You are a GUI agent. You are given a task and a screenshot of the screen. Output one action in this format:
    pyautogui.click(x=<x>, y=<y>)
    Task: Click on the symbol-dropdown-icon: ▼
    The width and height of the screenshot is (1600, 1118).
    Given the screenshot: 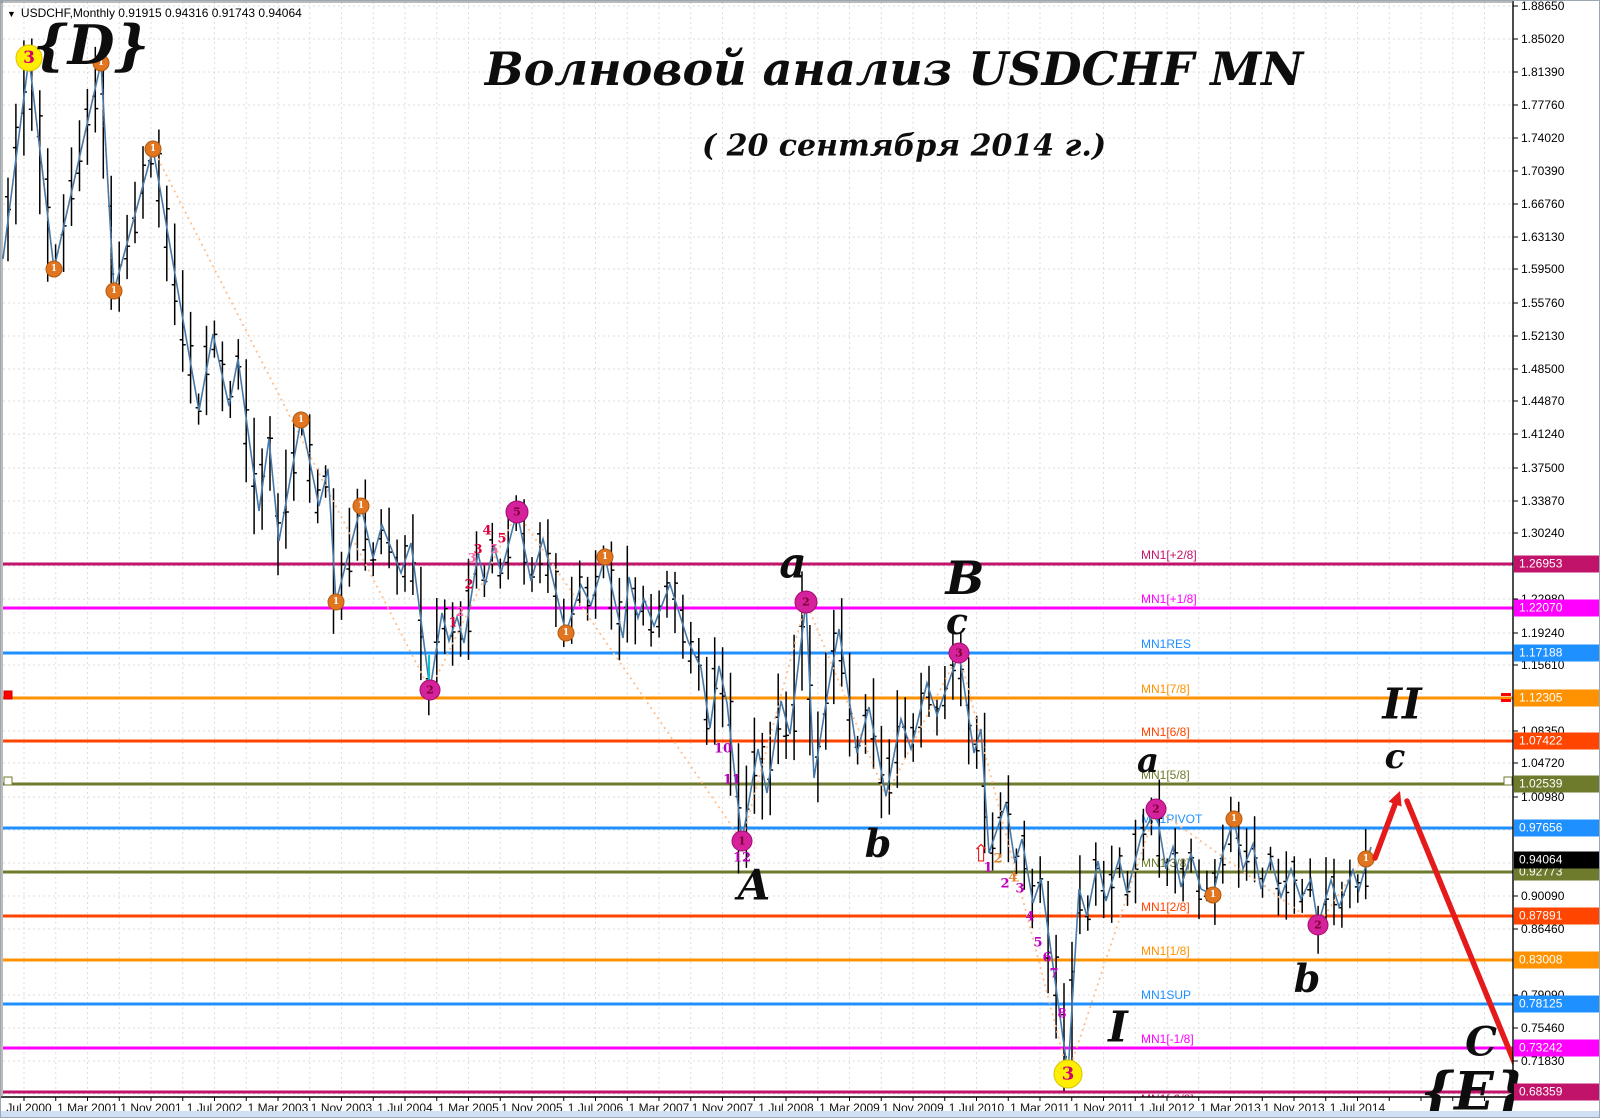 What is the action you would take?
    pyautogui.click(x=11, y=14)
    